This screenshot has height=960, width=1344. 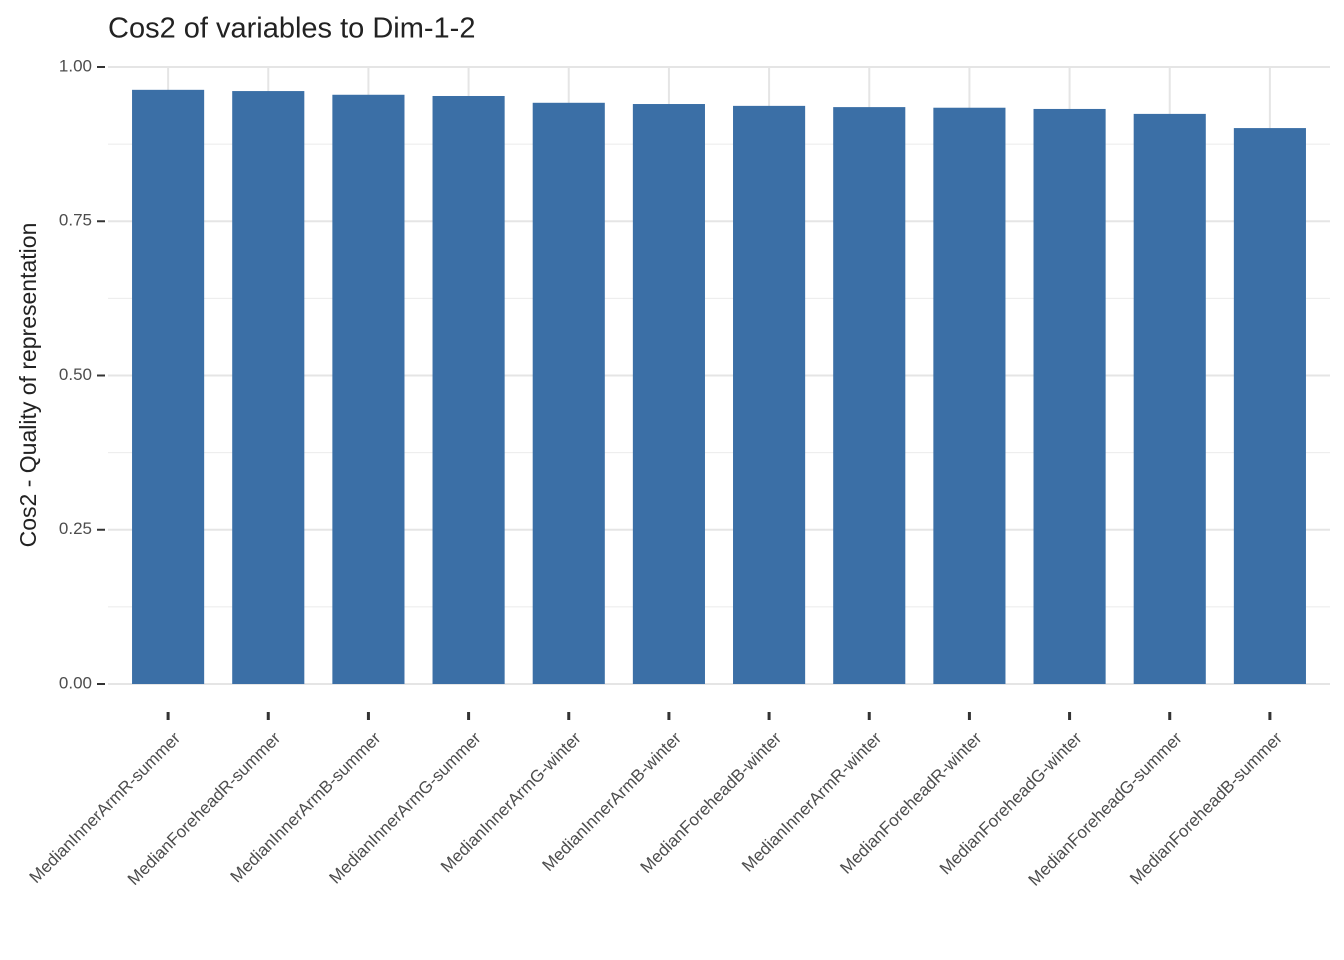 I want to click on y-tick-label: 0.75, so click(x=75, y=220).